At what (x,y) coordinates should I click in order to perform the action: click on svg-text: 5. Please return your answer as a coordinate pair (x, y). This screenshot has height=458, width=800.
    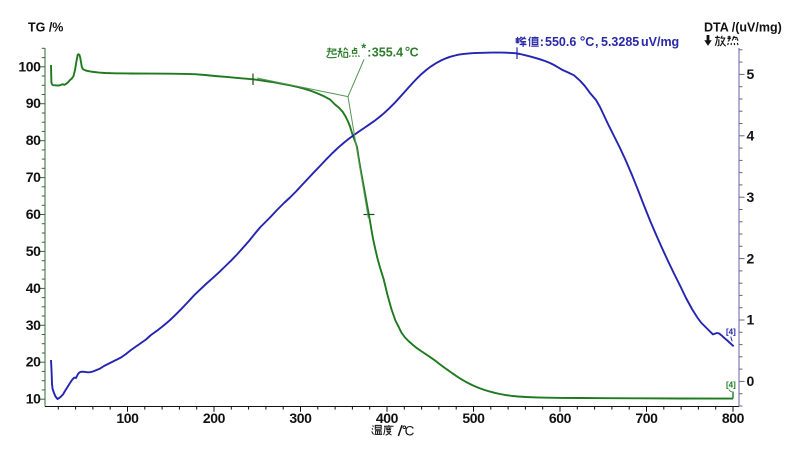
    Looking at the image, I should click on (751, 74).